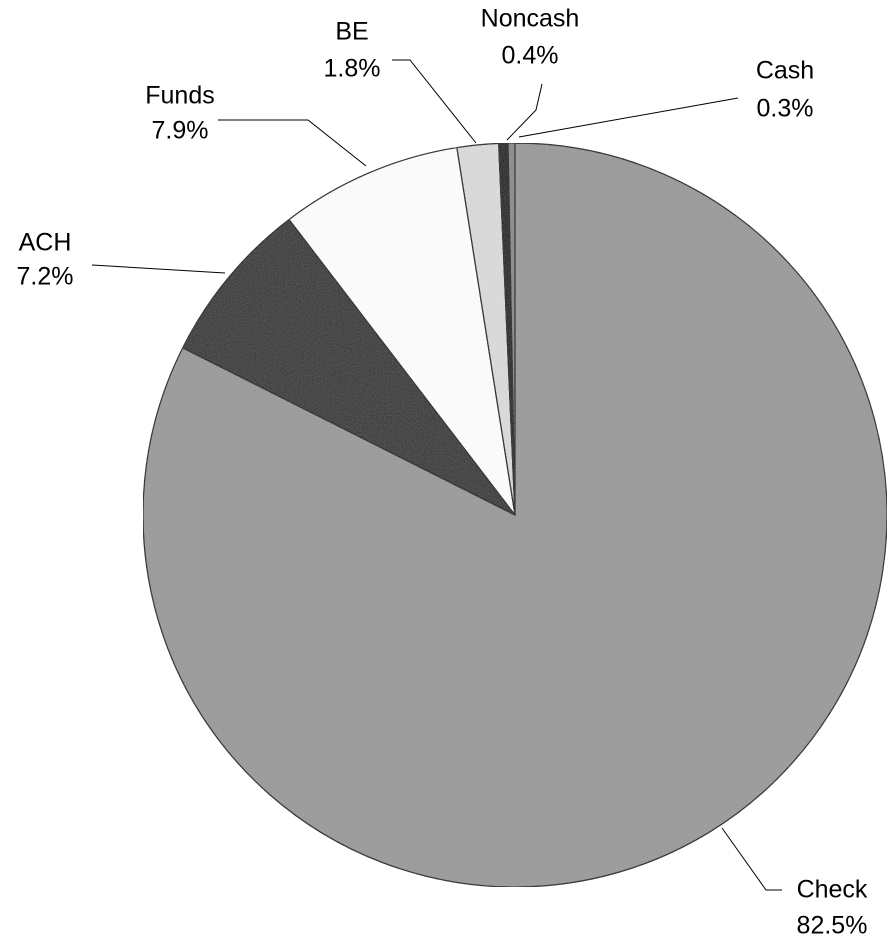 The width and height of the screenshot is (891, 952). What do you see at coordinates (45, 243) in the screenshot?
I see `slice-label: ACH` at bounding box center [45, 243].